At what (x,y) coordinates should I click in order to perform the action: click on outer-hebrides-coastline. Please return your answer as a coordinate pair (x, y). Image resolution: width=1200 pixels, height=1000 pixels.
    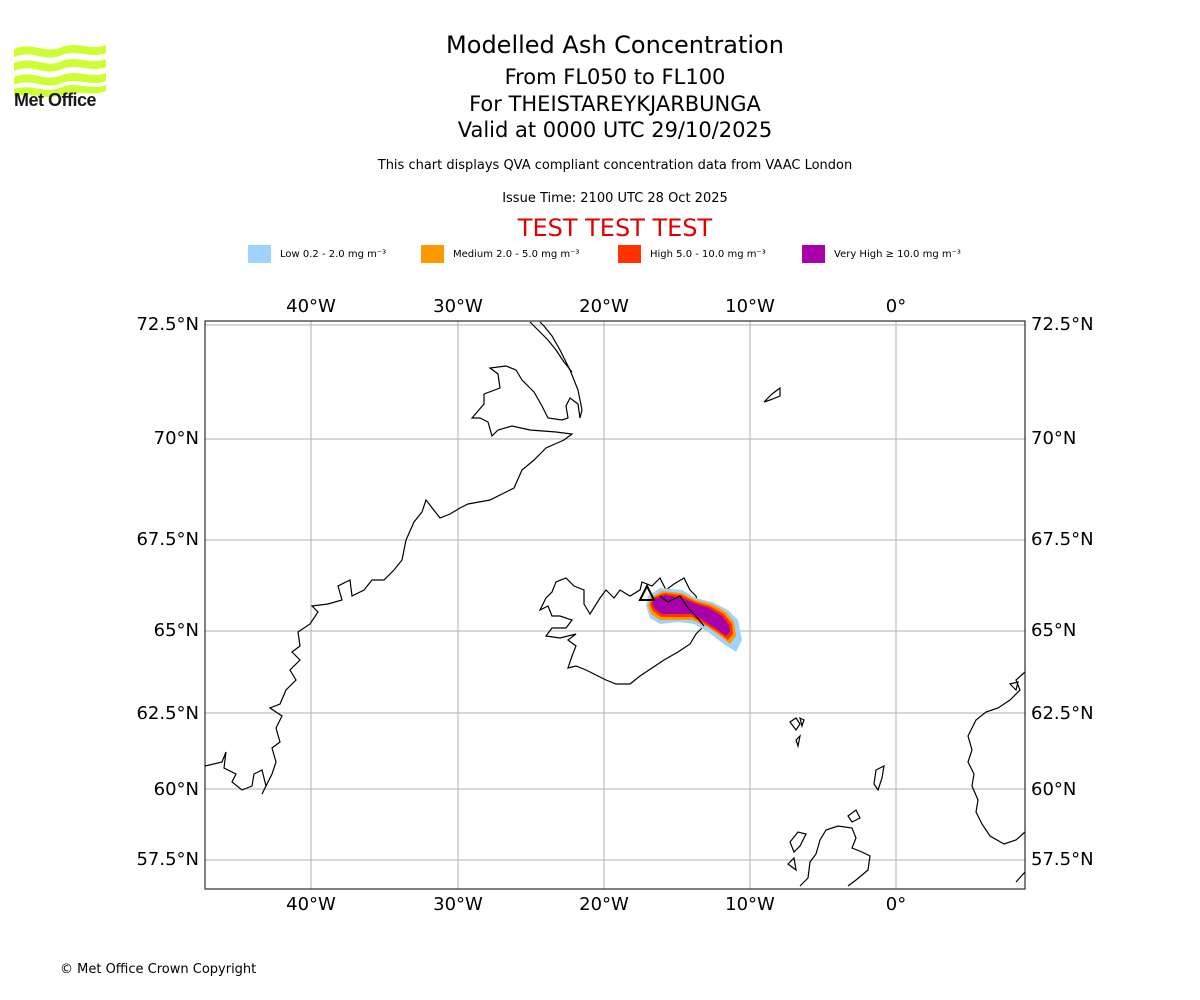
    Looking at the image, I should click on (797, 851).